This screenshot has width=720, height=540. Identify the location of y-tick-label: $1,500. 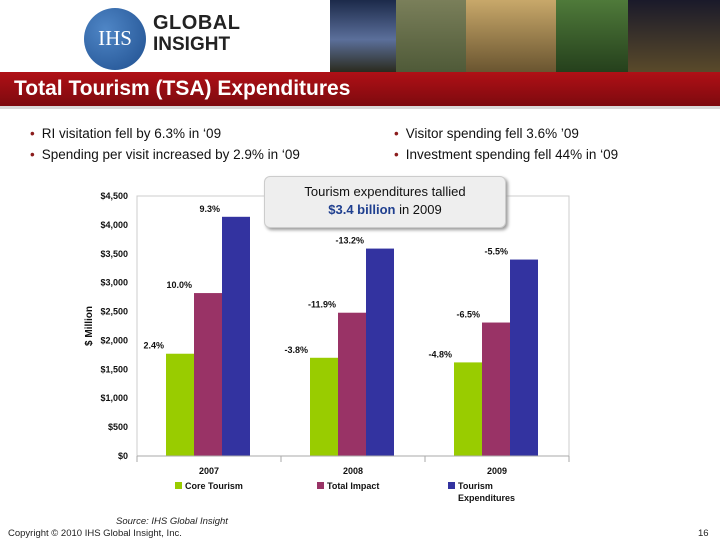
(114, 369).